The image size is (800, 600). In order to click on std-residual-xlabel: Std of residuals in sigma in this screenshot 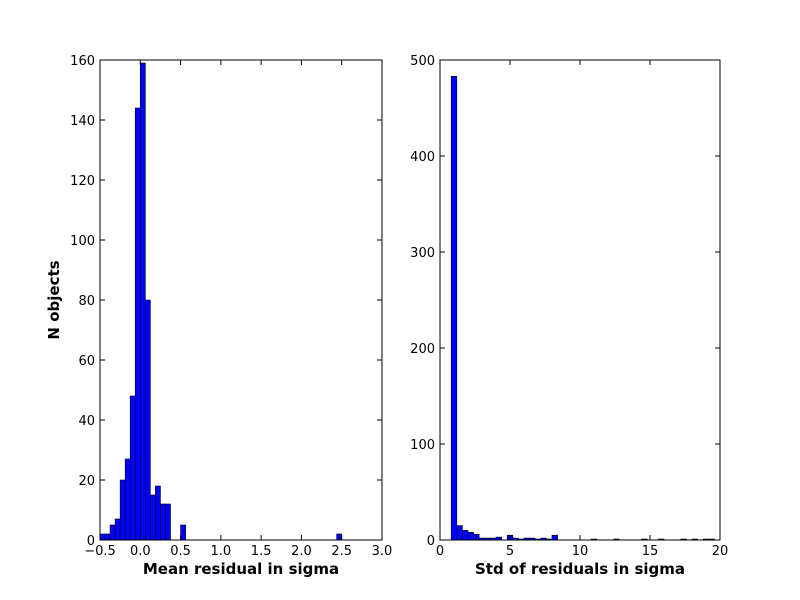, I will do `click(580, 569)`.